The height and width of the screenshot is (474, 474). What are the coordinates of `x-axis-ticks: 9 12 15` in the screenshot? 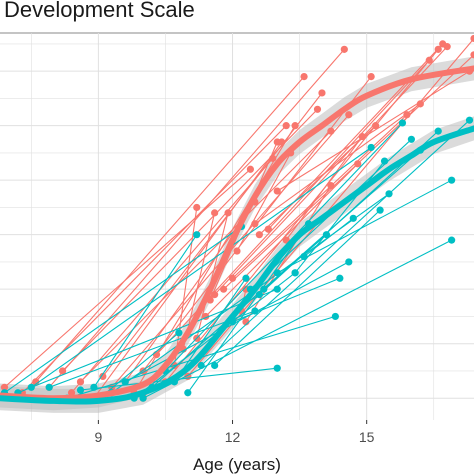 It's located at (234, 432).